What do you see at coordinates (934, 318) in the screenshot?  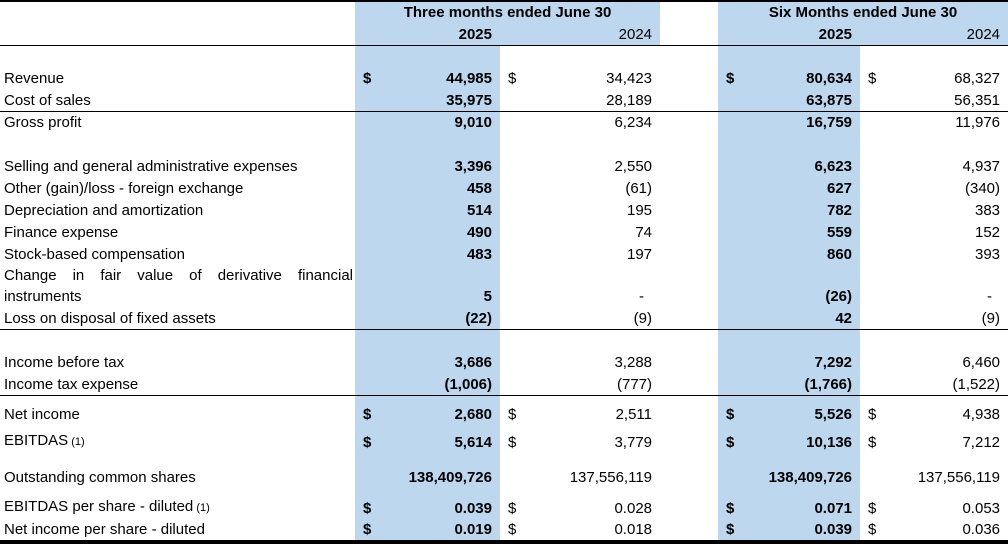 I see `value-cell: (9)` at bounding box center [934, 318].